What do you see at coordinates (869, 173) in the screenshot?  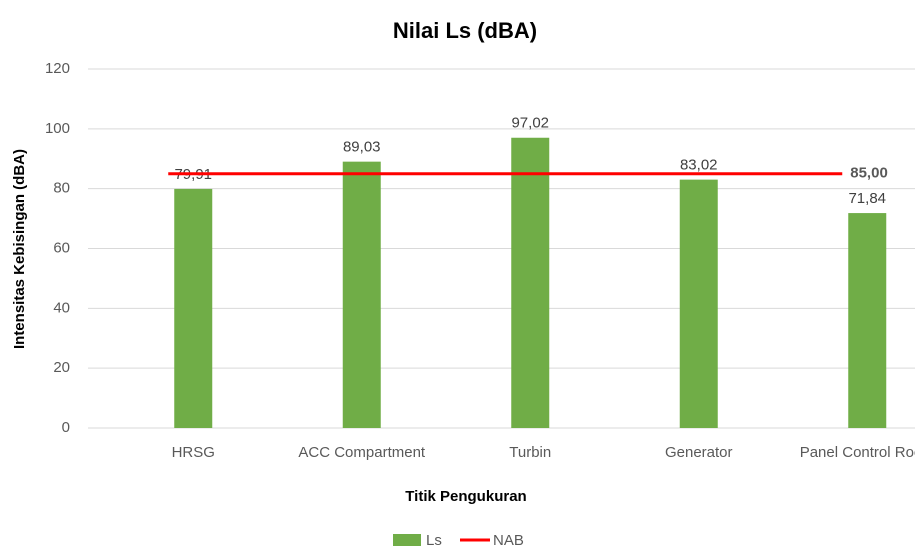 I see `threshold-label: 85,00` at bounding box center [869, 173].